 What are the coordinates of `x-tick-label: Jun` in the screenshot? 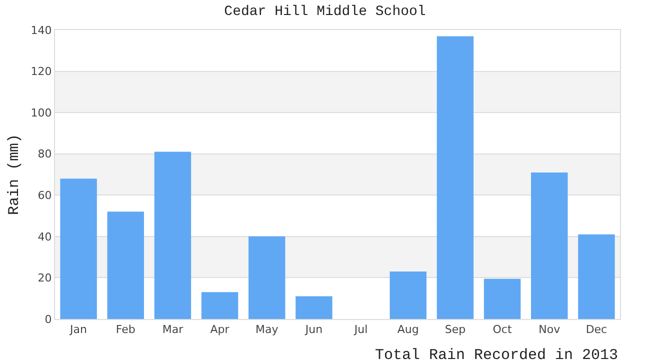 It's located at (313, 329).